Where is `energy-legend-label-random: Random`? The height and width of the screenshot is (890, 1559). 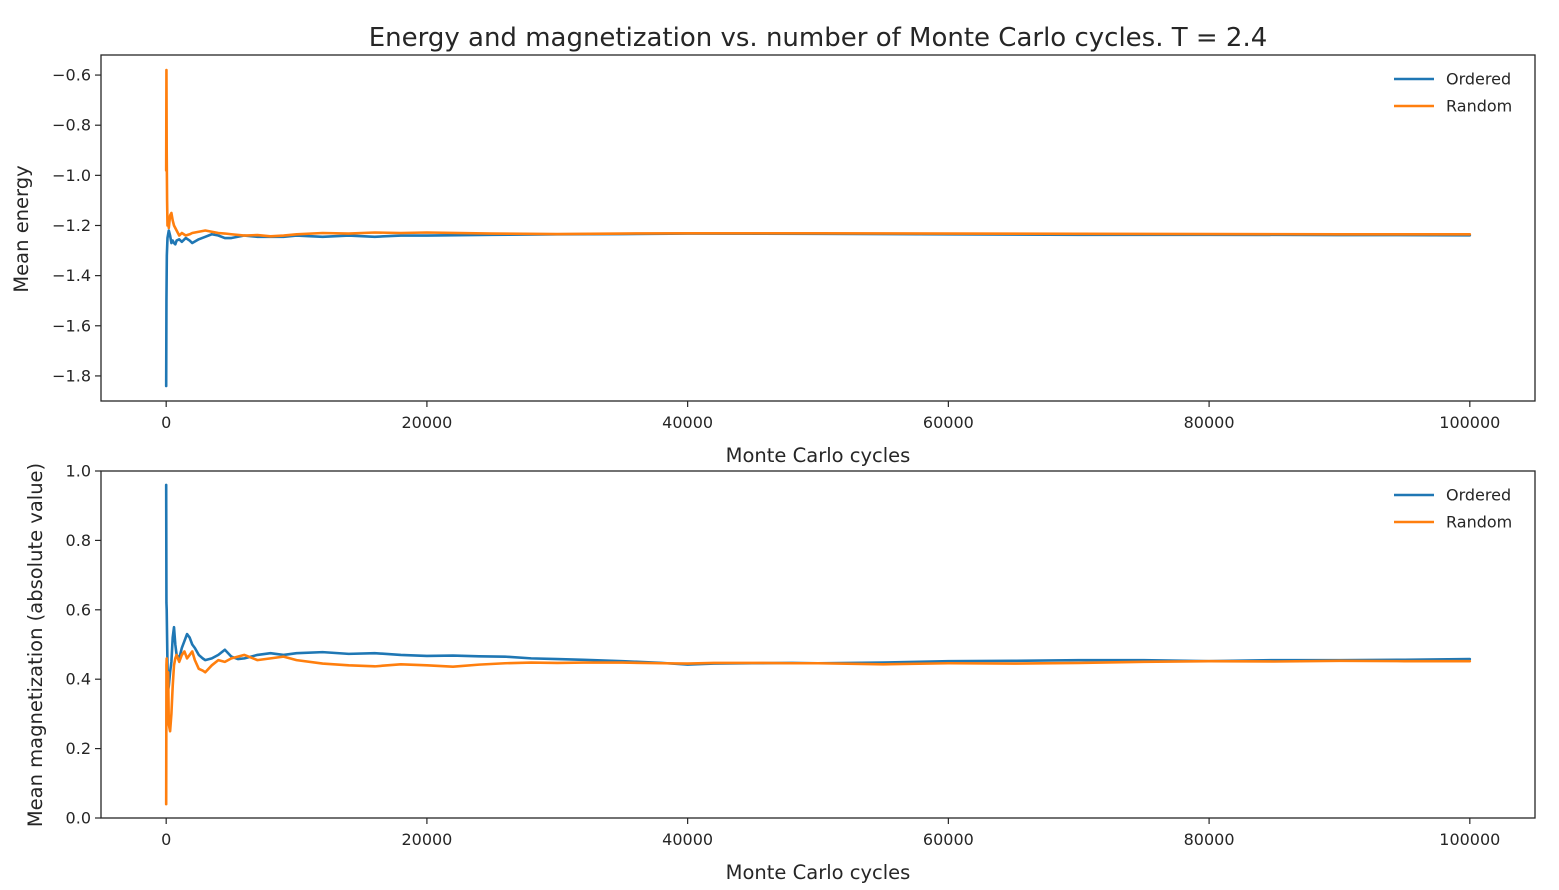 energy-legend-label-random: Random is located at coordinates (1479, 106).